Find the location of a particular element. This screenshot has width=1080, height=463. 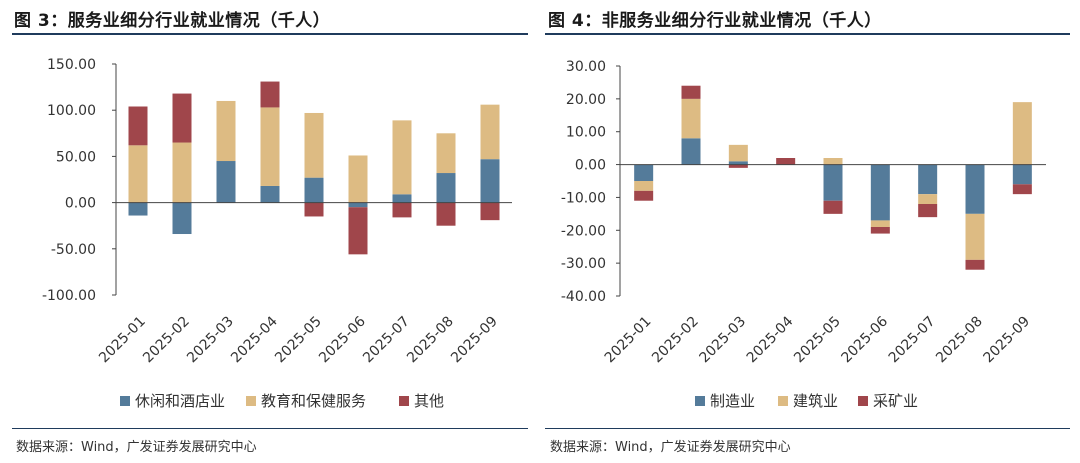

legend-label: 采矿业 is located at coordinates (895, 401).